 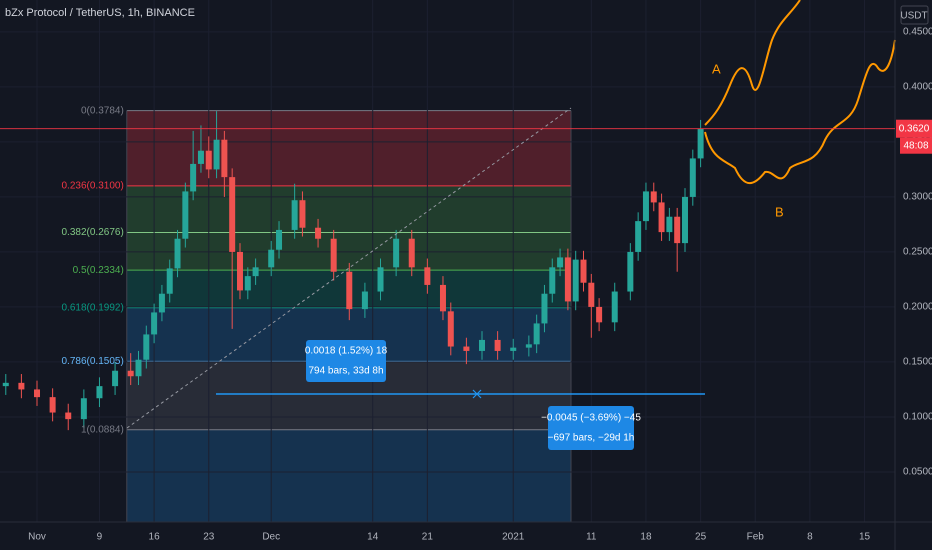 I want to click on price-label: 0.3620, so click(x=914, y=128).